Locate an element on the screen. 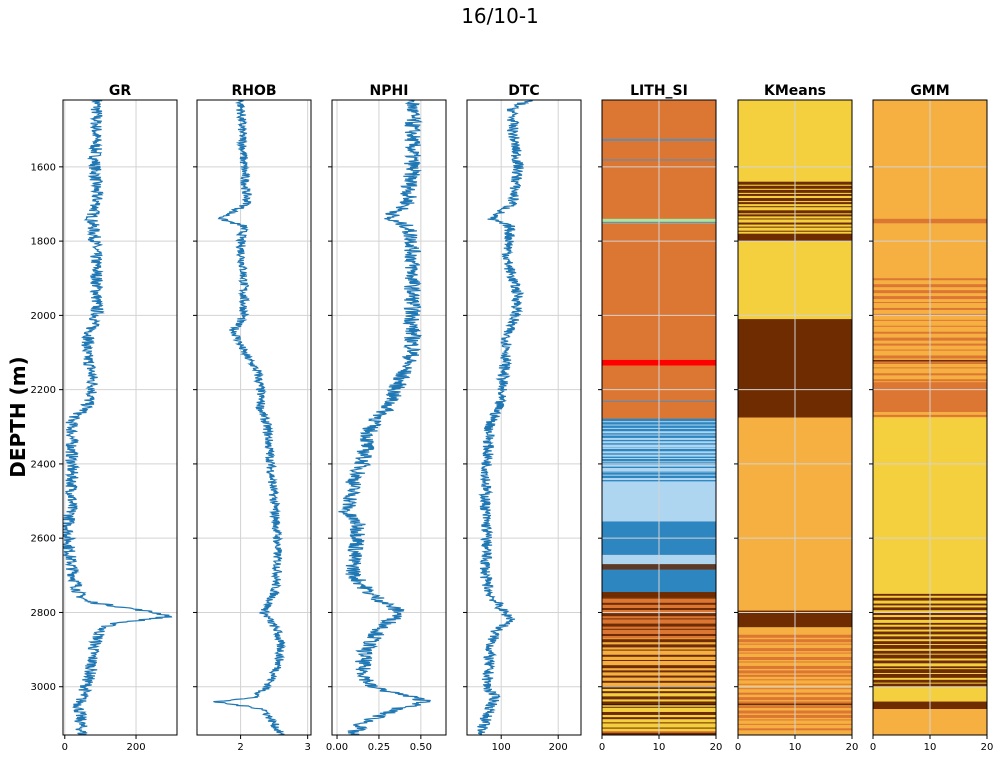 The height and width of the screenshot is (759, 1000). y-tick-label: 2400 is located at coordinates (43, 464).